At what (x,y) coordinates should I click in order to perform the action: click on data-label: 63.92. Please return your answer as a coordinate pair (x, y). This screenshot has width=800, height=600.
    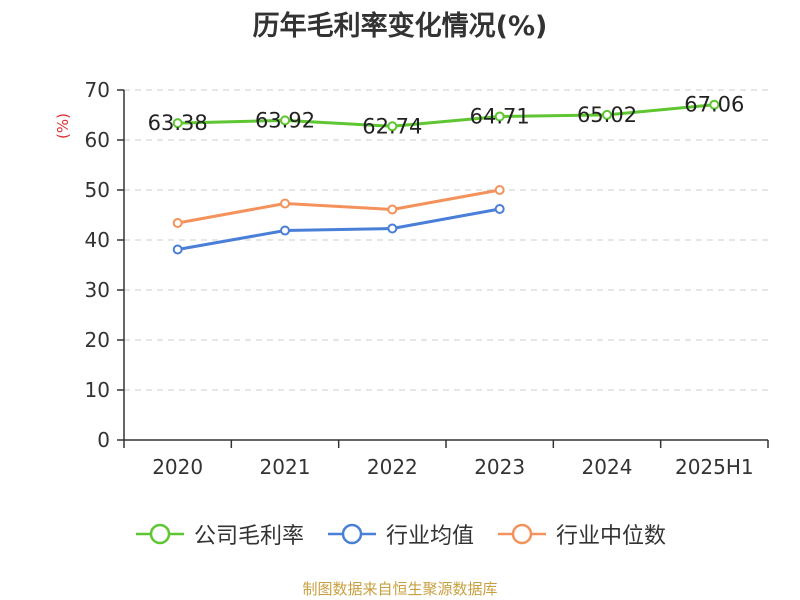
    Looking at the image, I should click on (285, 120).